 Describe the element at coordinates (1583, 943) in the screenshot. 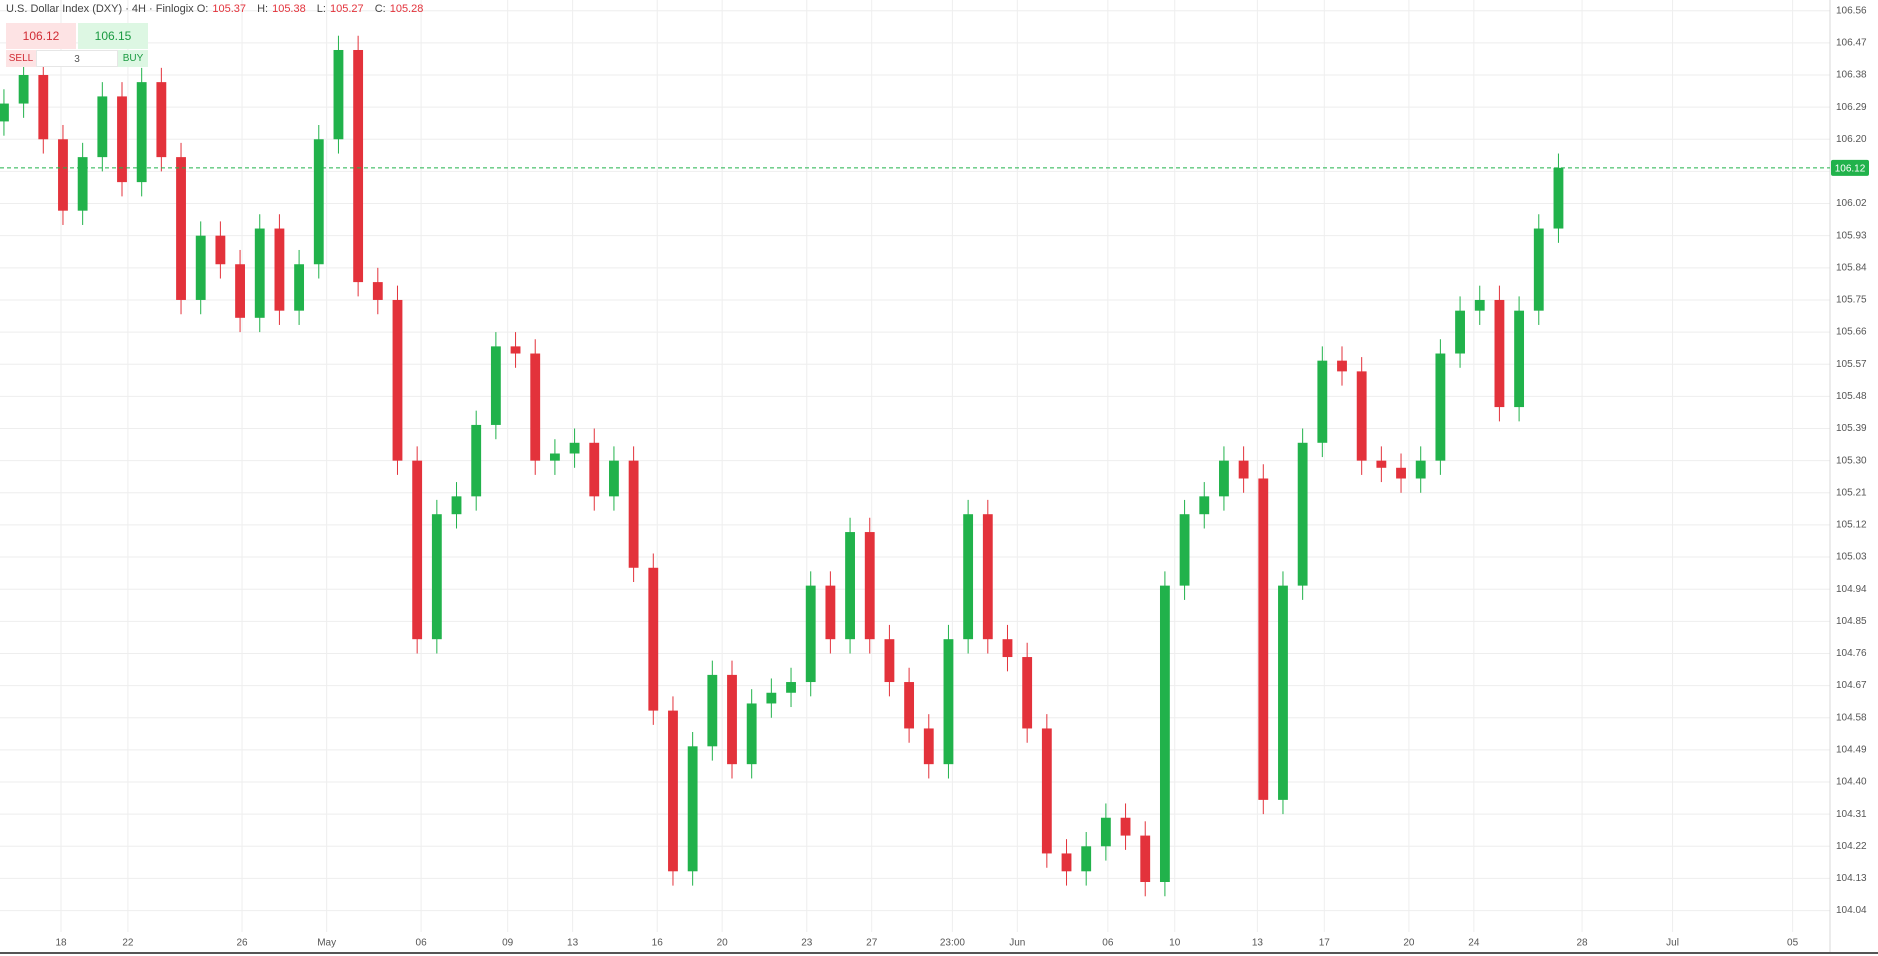

I see `x-tick-label: 28` at that location.